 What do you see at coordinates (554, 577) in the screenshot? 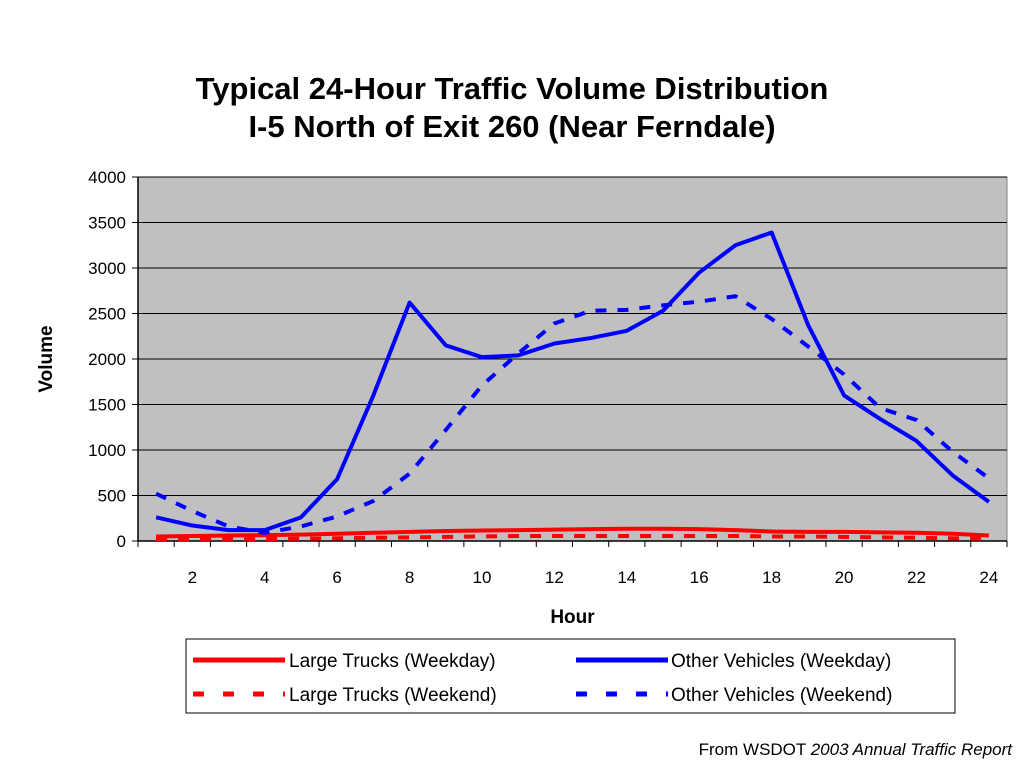
I see `x-tick-label: 12` at bounding box center [554, 577].